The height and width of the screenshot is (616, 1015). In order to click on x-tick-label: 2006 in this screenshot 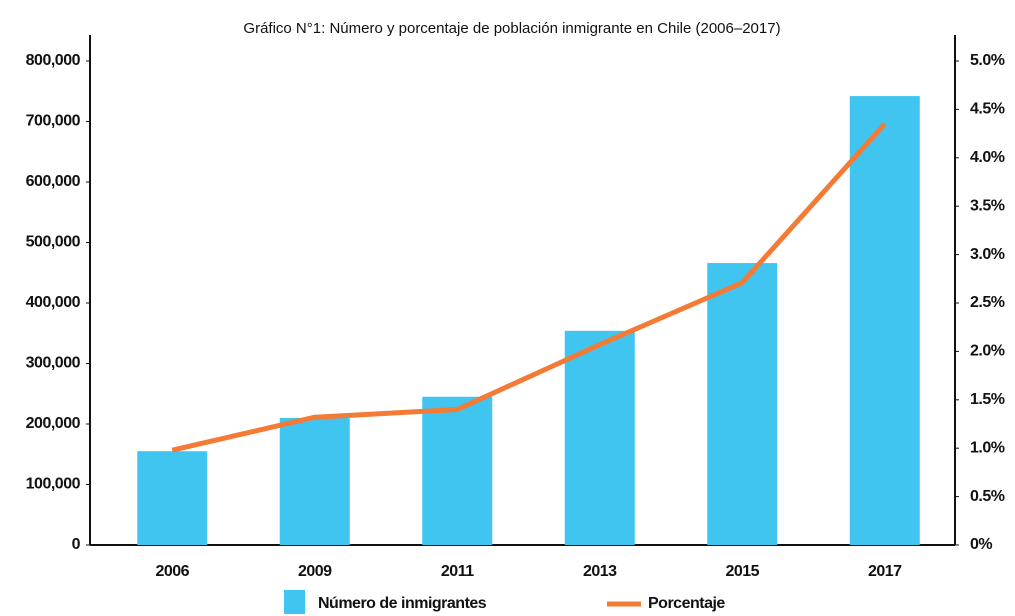, I will do `click(172, 571)`.